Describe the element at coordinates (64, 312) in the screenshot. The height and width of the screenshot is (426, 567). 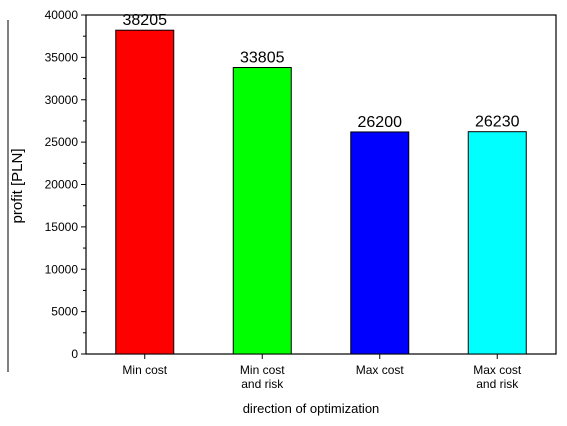
I see `y-tick-label: 5000` at that location.